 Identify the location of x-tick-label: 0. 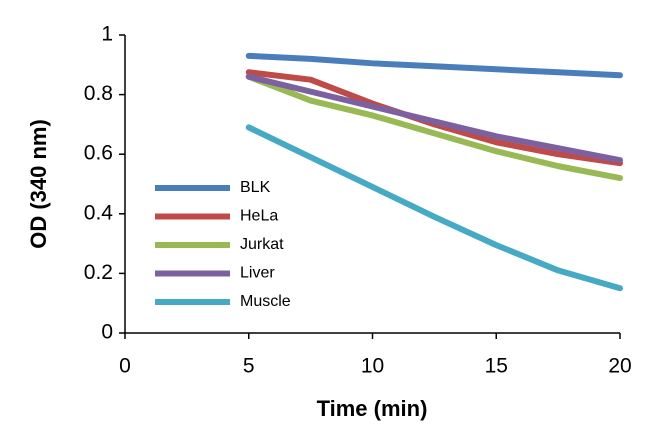
(125, 366).